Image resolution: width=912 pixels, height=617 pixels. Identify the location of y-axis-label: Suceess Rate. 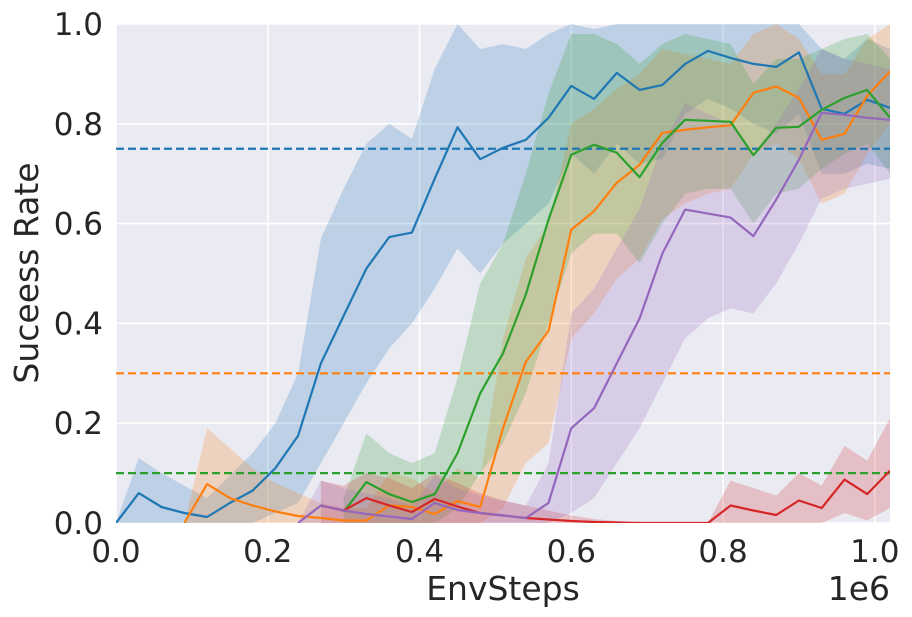
(26, 272).